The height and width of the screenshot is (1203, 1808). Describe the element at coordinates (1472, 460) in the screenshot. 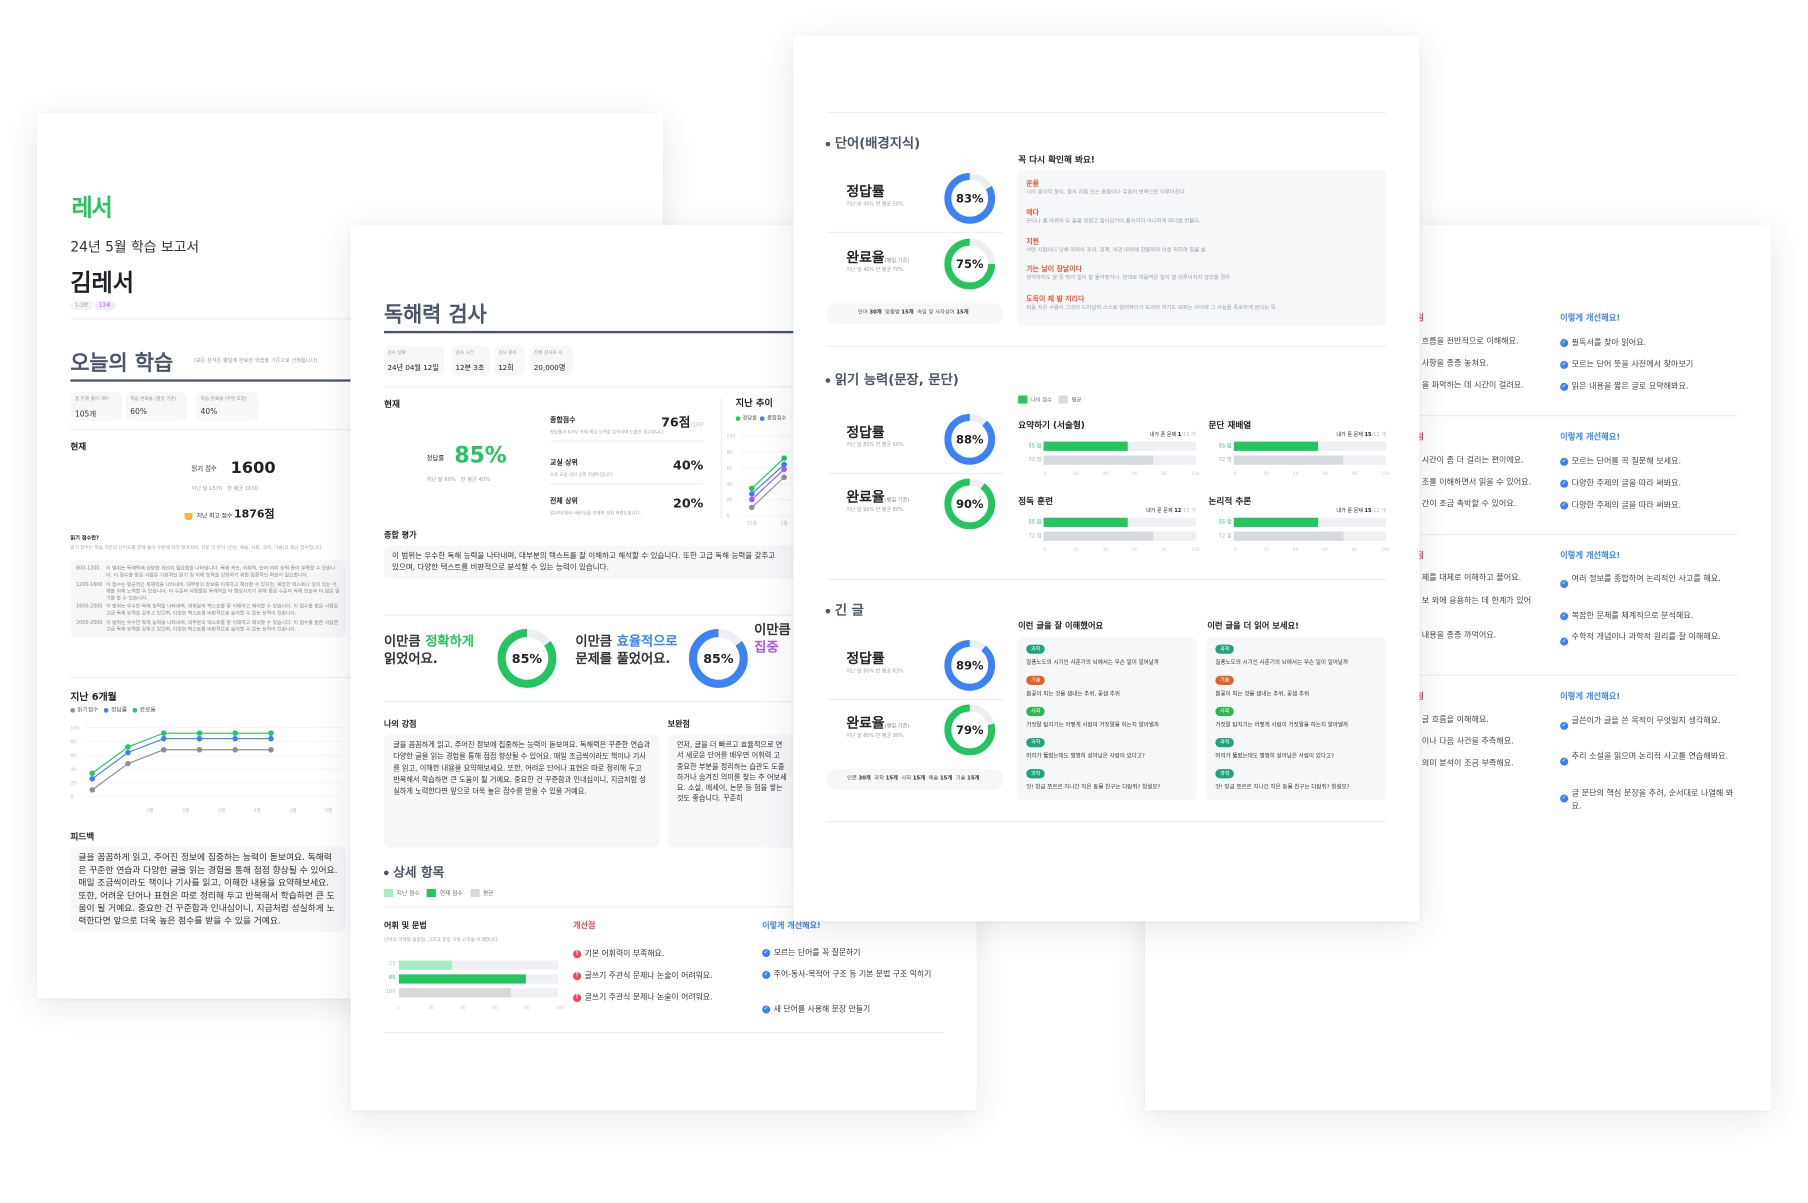

I see `improve-item: 시간이 좀 더 걸리는 편이에요.` at that location.